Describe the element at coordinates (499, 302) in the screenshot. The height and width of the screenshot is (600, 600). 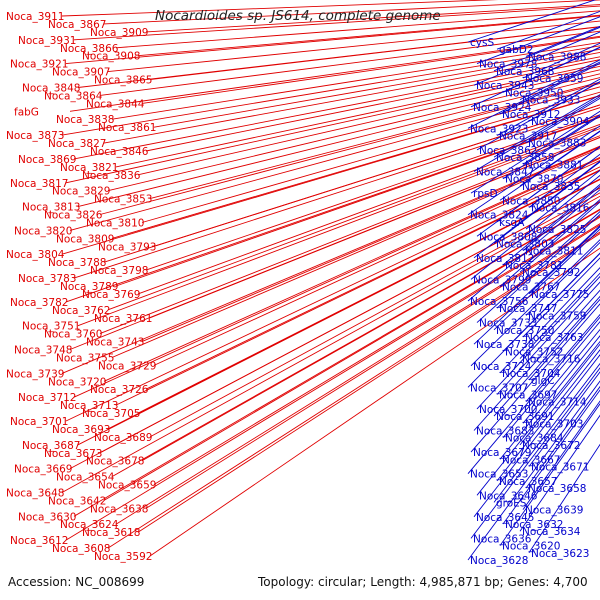
I see `right-gene-label: Noca_3756` at that location.